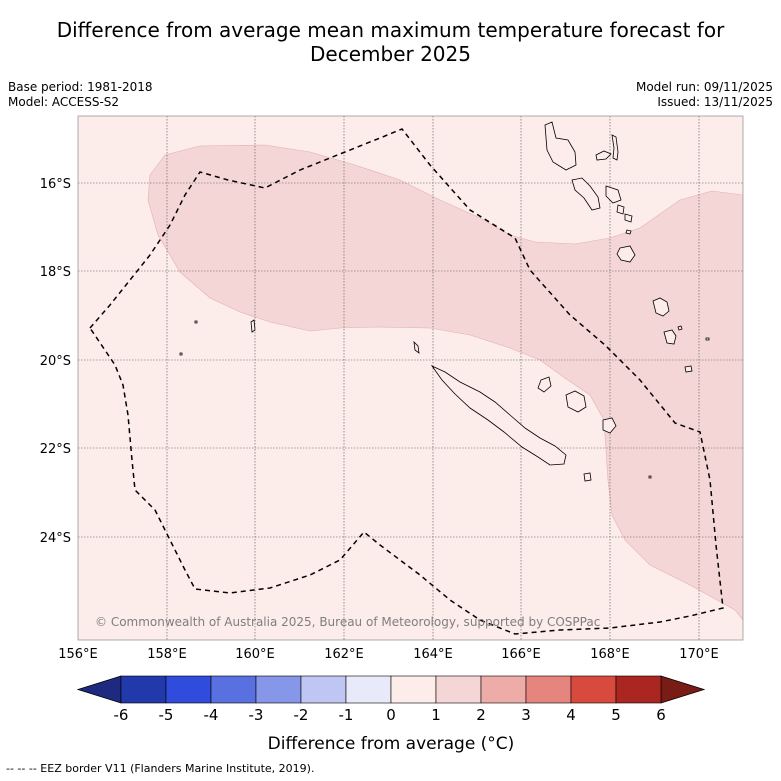 This screenshot has height=781, width=781. What do you see at coordinates (576, 401) in the screenshot?
I see `island-loyalty-mare` at bounding box center [576, 401].